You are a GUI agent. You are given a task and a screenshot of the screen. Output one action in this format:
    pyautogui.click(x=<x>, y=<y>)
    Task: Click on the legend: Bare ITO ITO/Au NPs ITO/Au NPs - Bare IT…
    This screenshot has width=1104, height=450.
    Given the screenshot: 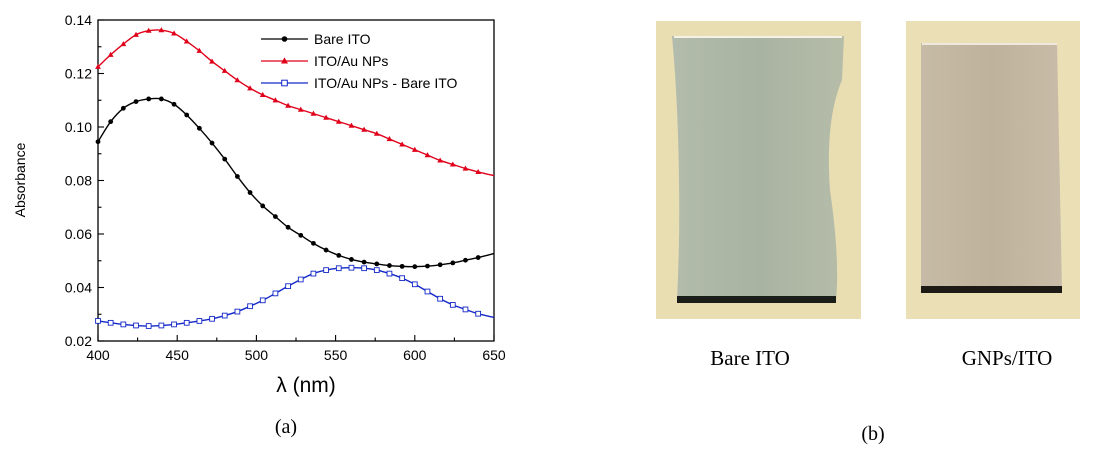 What is the action you would take?
    pyautogui.click(x=359, y=61)
    